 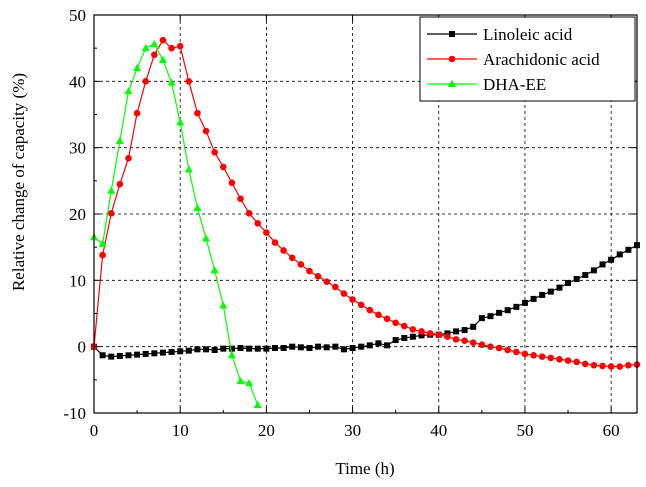 What do you see at coordinates (77, 148) in the screenshot?
I see `y-tick-label: 30` at bounding box center [77, 148].